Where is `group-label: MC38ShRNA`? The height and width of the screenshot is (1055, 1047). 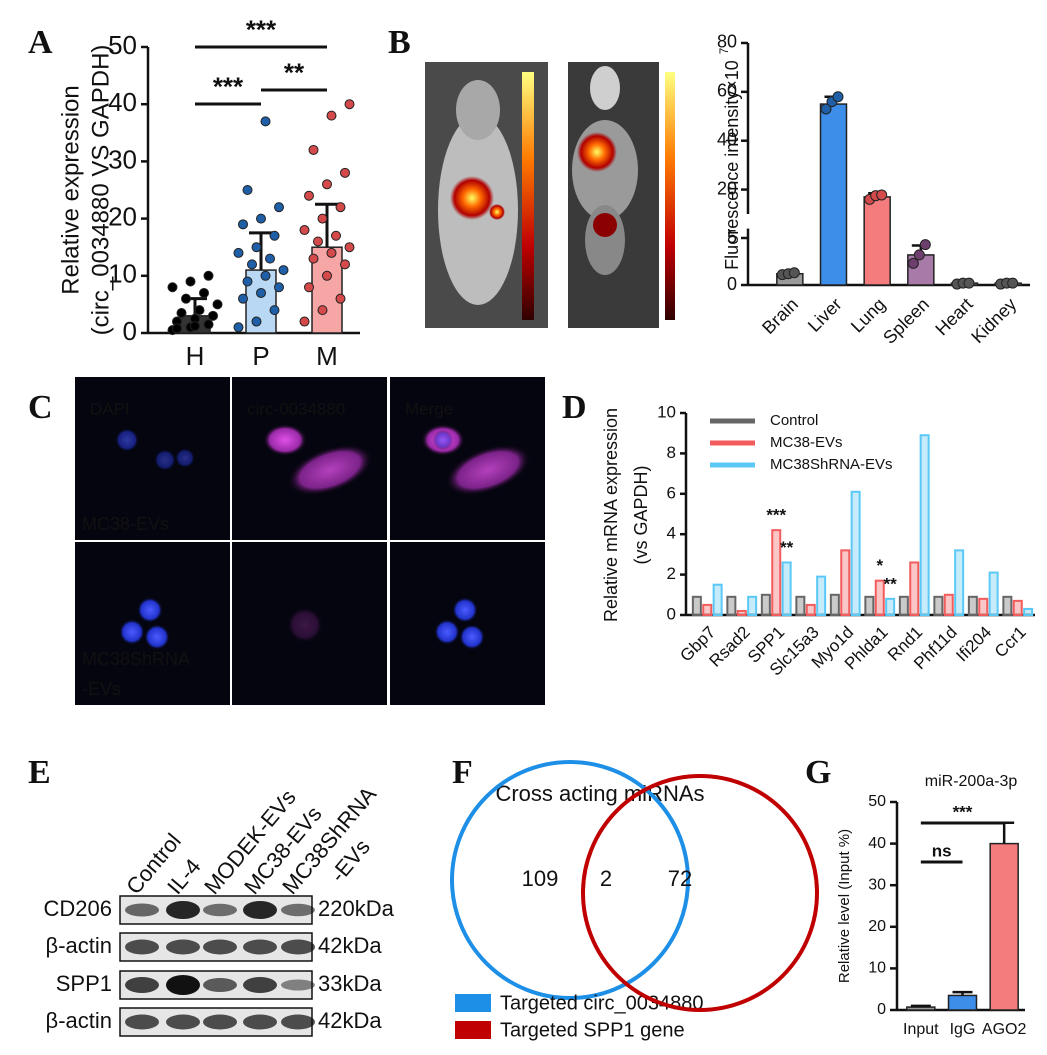 group-label: MC38ShRNA is located at coordinates (136, 659).